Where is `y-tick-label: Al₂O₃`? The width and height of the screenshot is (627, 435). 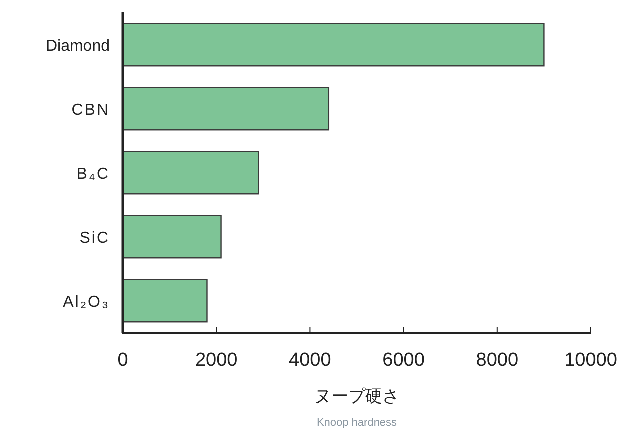
y-tick-label: Al₂O₃ is located at coordinates (86, 302).